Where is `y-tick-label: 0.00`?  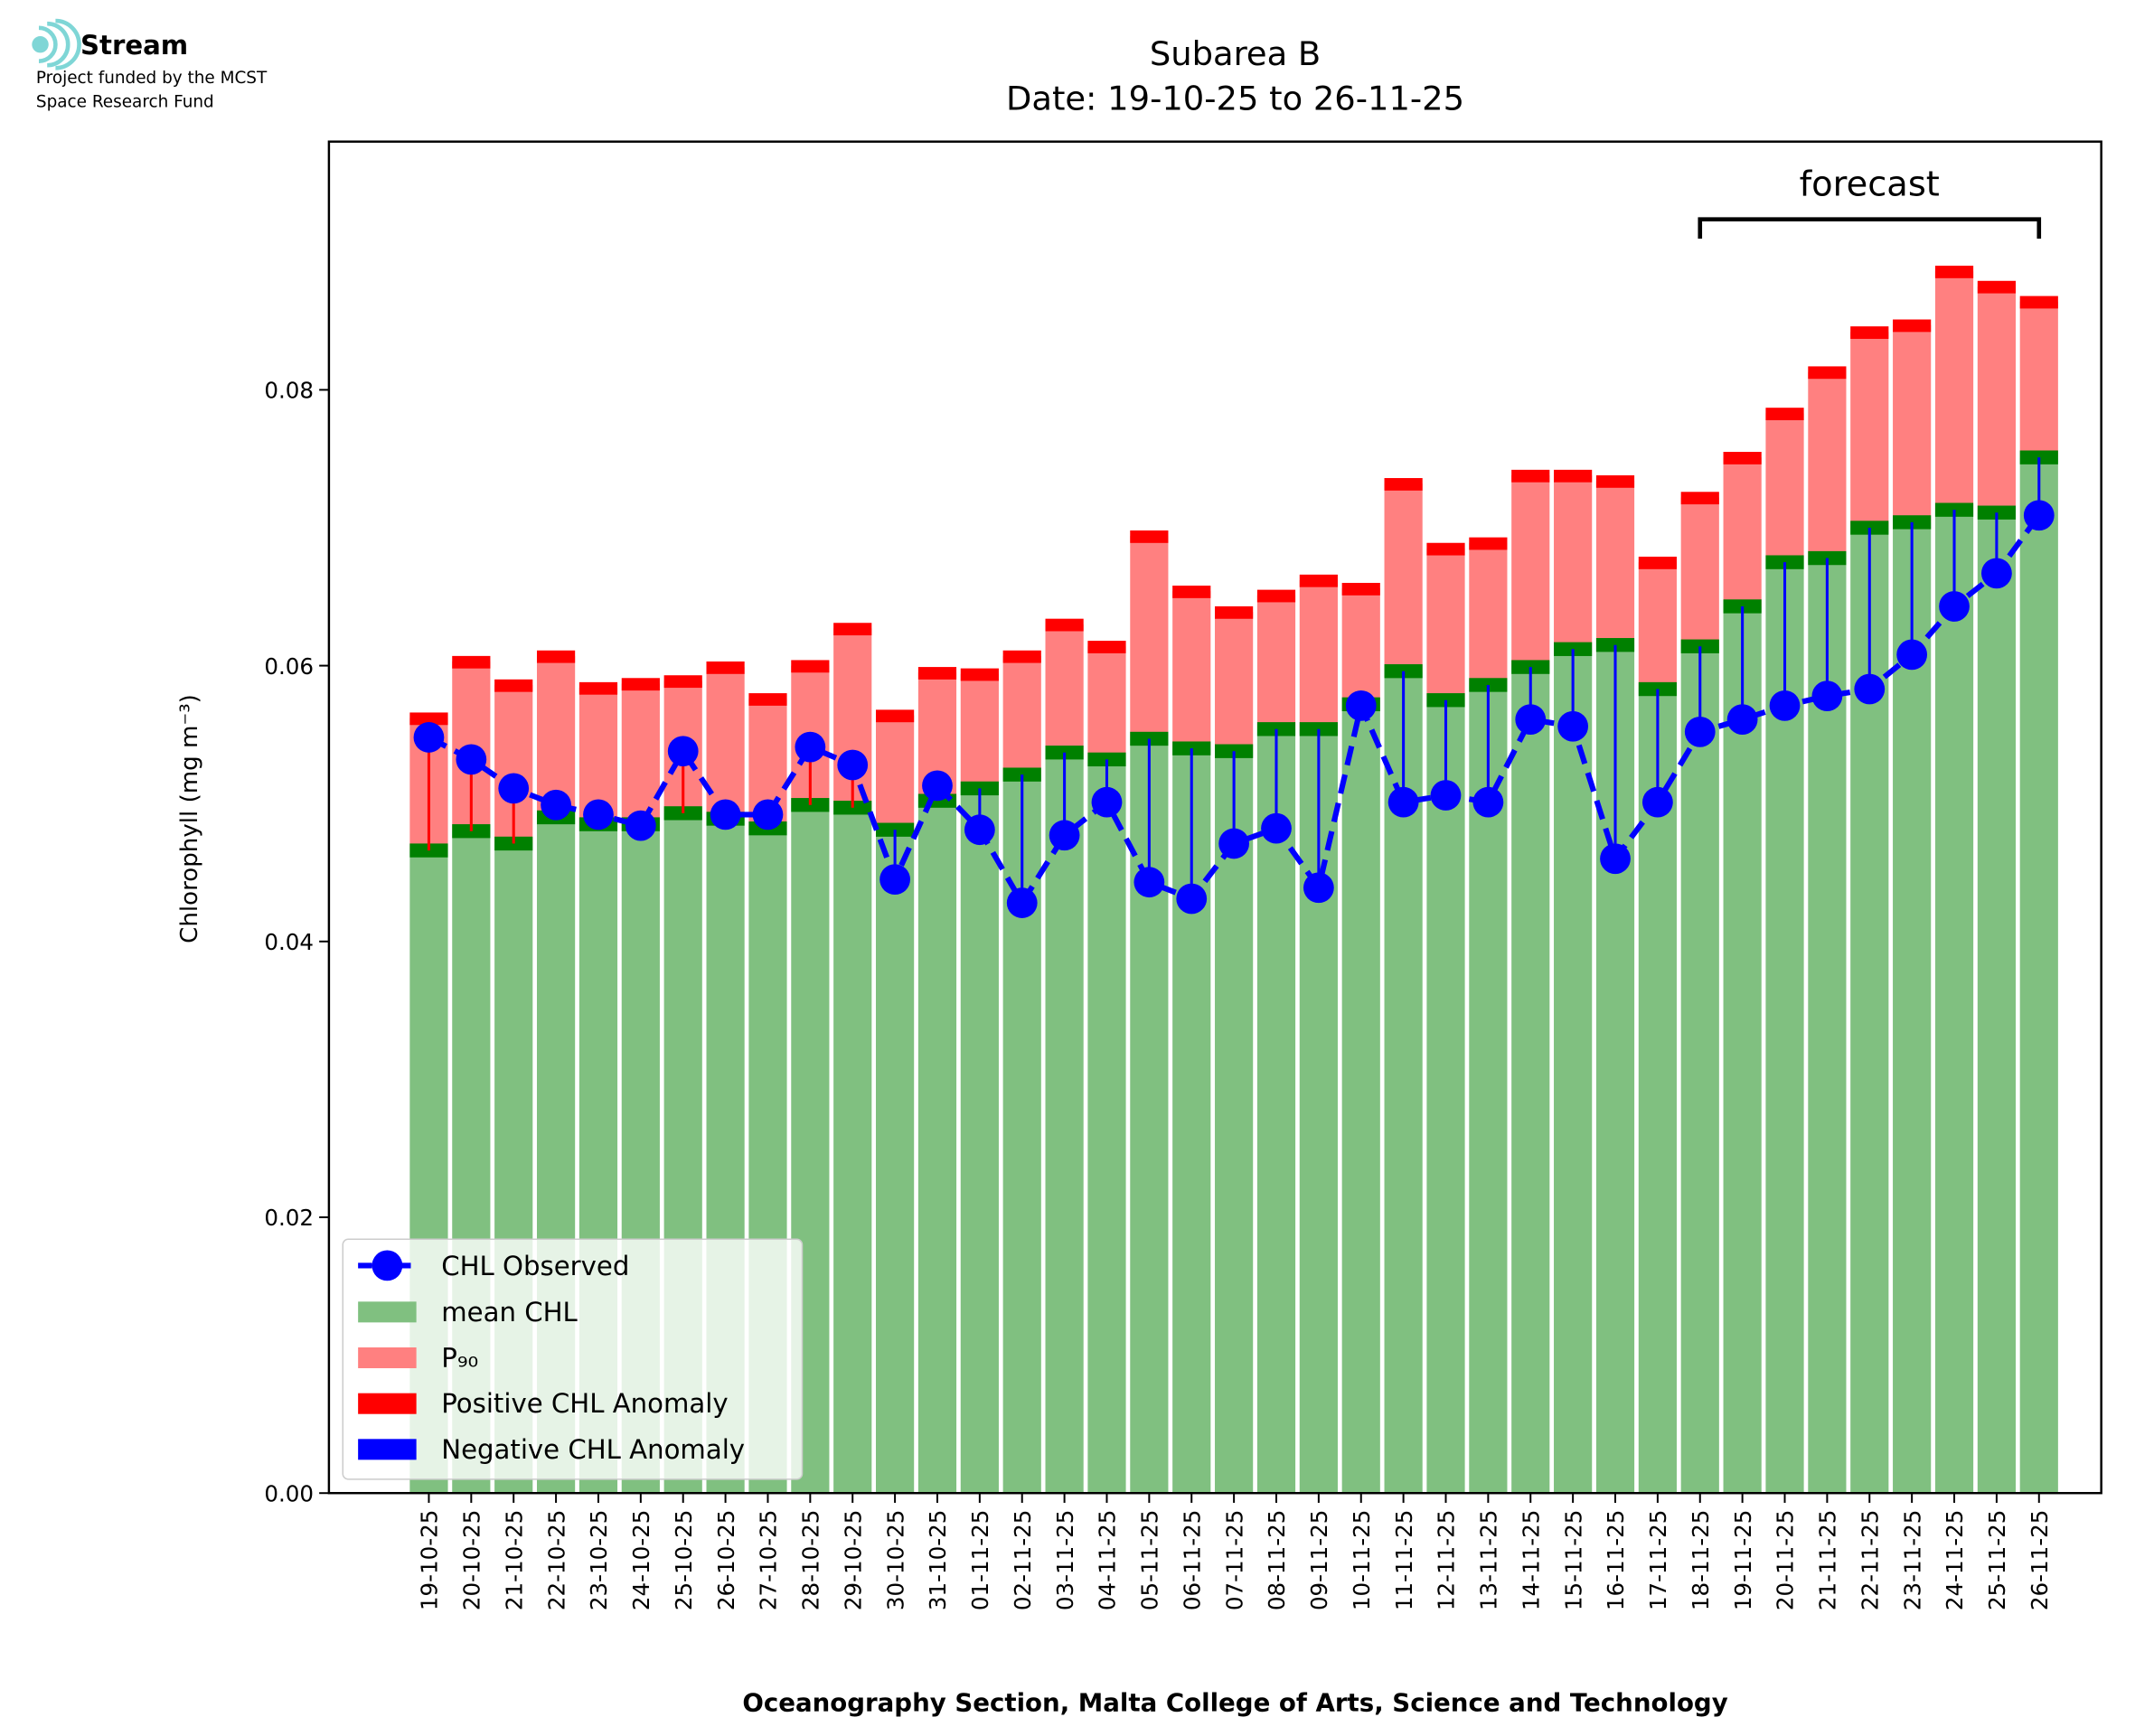
y-tick-label: 0.00 is located at coordinates (289, 1493).